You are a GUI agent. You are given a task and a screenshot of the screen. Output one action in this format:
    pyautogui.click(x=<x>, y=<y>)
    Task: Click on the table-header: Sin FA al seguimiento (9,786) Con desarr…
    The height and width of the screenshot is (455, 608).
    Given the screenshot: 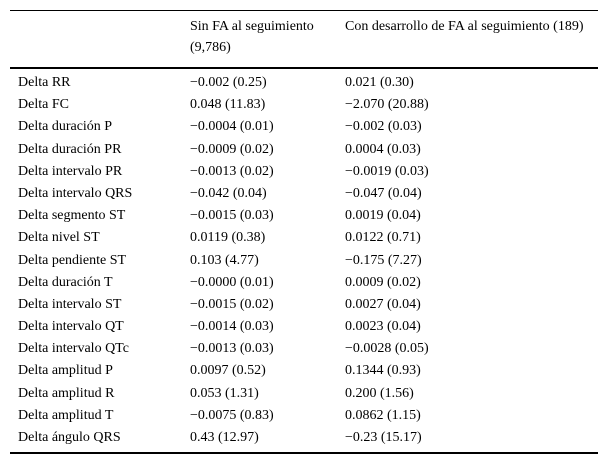 What is the action you would take?
    pyautogui.click(x=304, y=39)
    